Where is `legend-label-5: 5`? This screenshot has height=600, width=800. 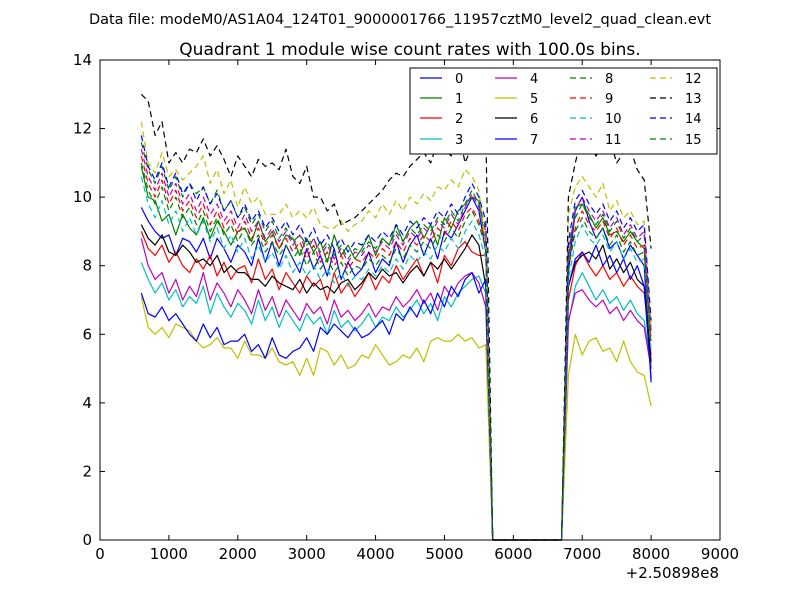
legend-label-5: 5 is located at coordinates (534, 99).